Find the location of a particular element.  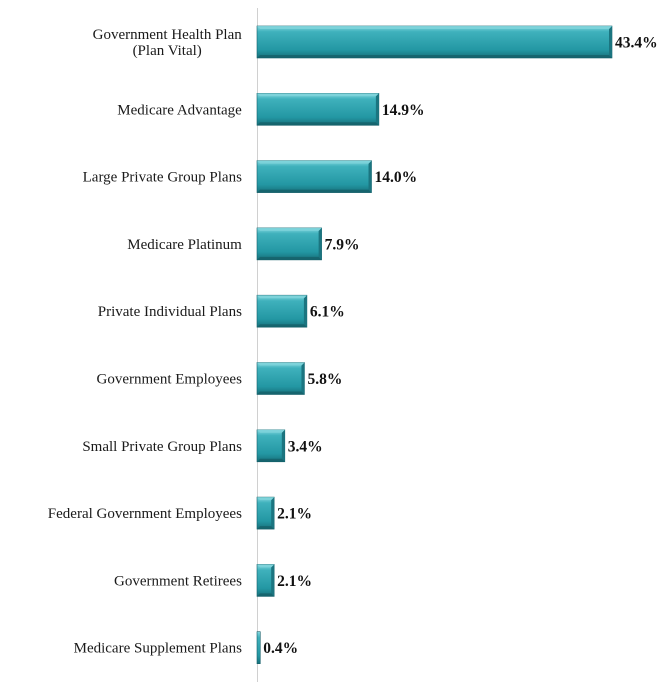

value-label-4: 7.9% is located at coordinates (342, 244).